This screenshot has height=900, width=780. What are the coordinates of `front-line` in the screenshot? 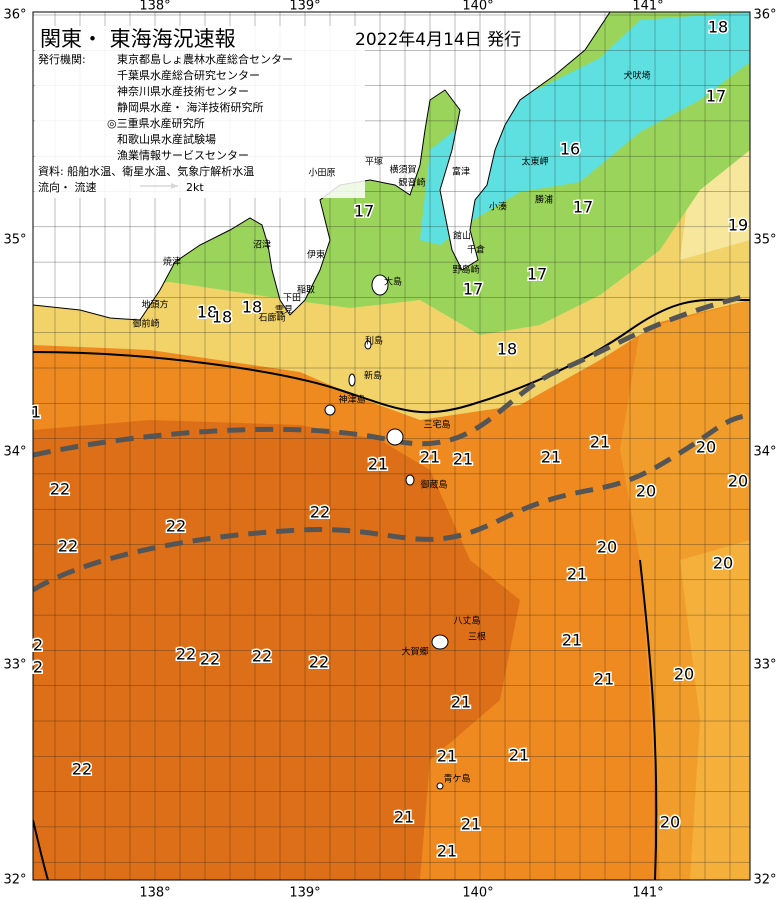 It's located at (391, 356).